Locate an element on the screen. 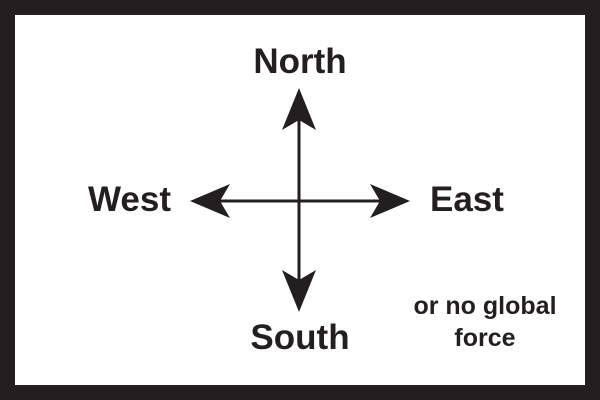 The image size is (600, 400). south-label: South is located at coordinates (300, 337).